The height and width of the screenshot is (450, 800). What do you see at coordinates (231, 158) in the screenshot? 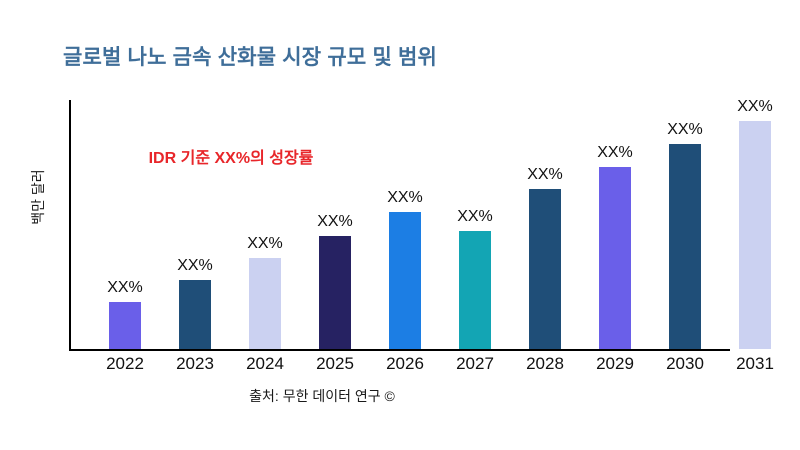
I see `growth-annotation: IDR 기준 XX%의 성장률` at bounding box center [231, 158].